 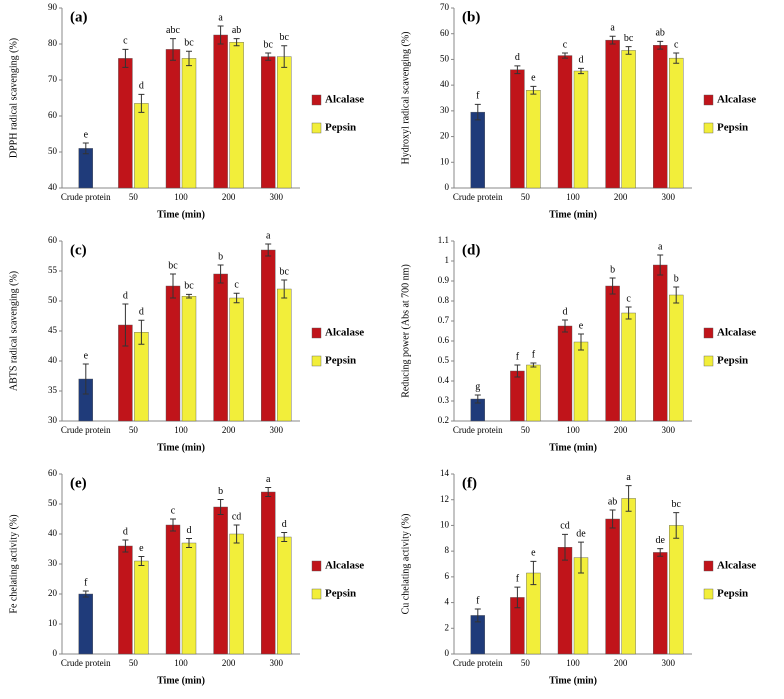 What do you see at coordinates (405, 564) in the screenshot?
I see `y-axis-title: Cu chelating activity (%)` at bounding box center [405, 564].